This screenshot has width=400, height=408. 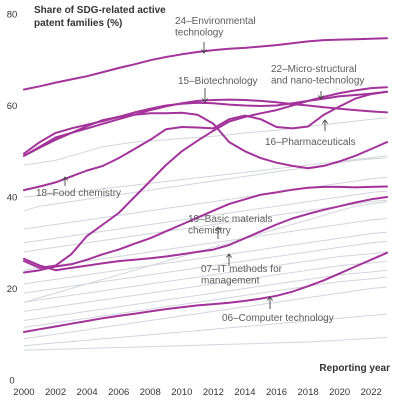 I want to click on y-tick-label-0: 0, so click(x=11, y=381).